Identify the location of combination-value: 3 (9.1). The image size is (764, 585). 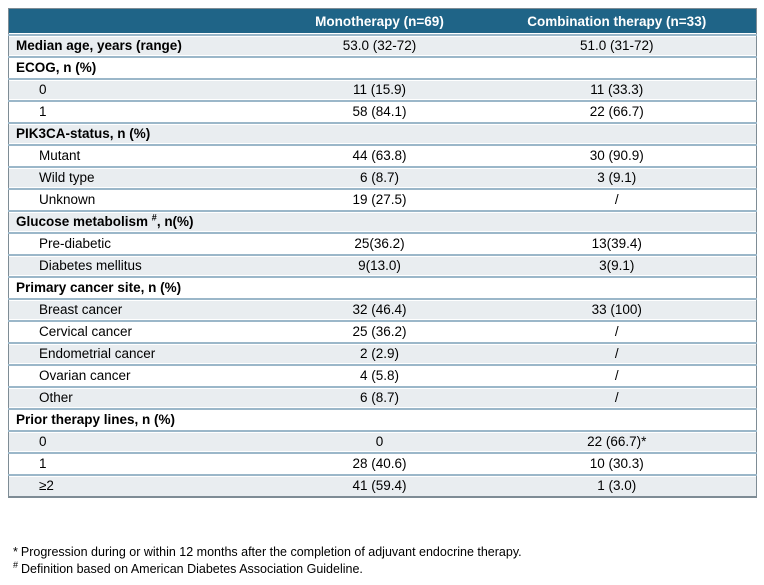
(617, 178).